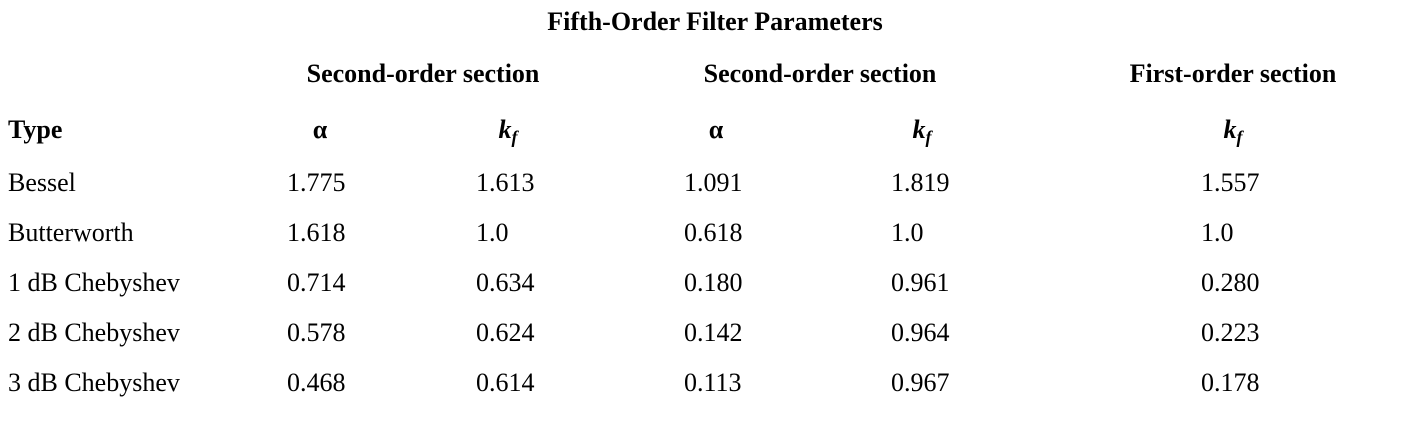 The height and width of the screenshot is (423, 1404). What do you see at coordinates (505, 332) in the screenshot?
I see `cell: 0.624` at bounding box center [505, 332].